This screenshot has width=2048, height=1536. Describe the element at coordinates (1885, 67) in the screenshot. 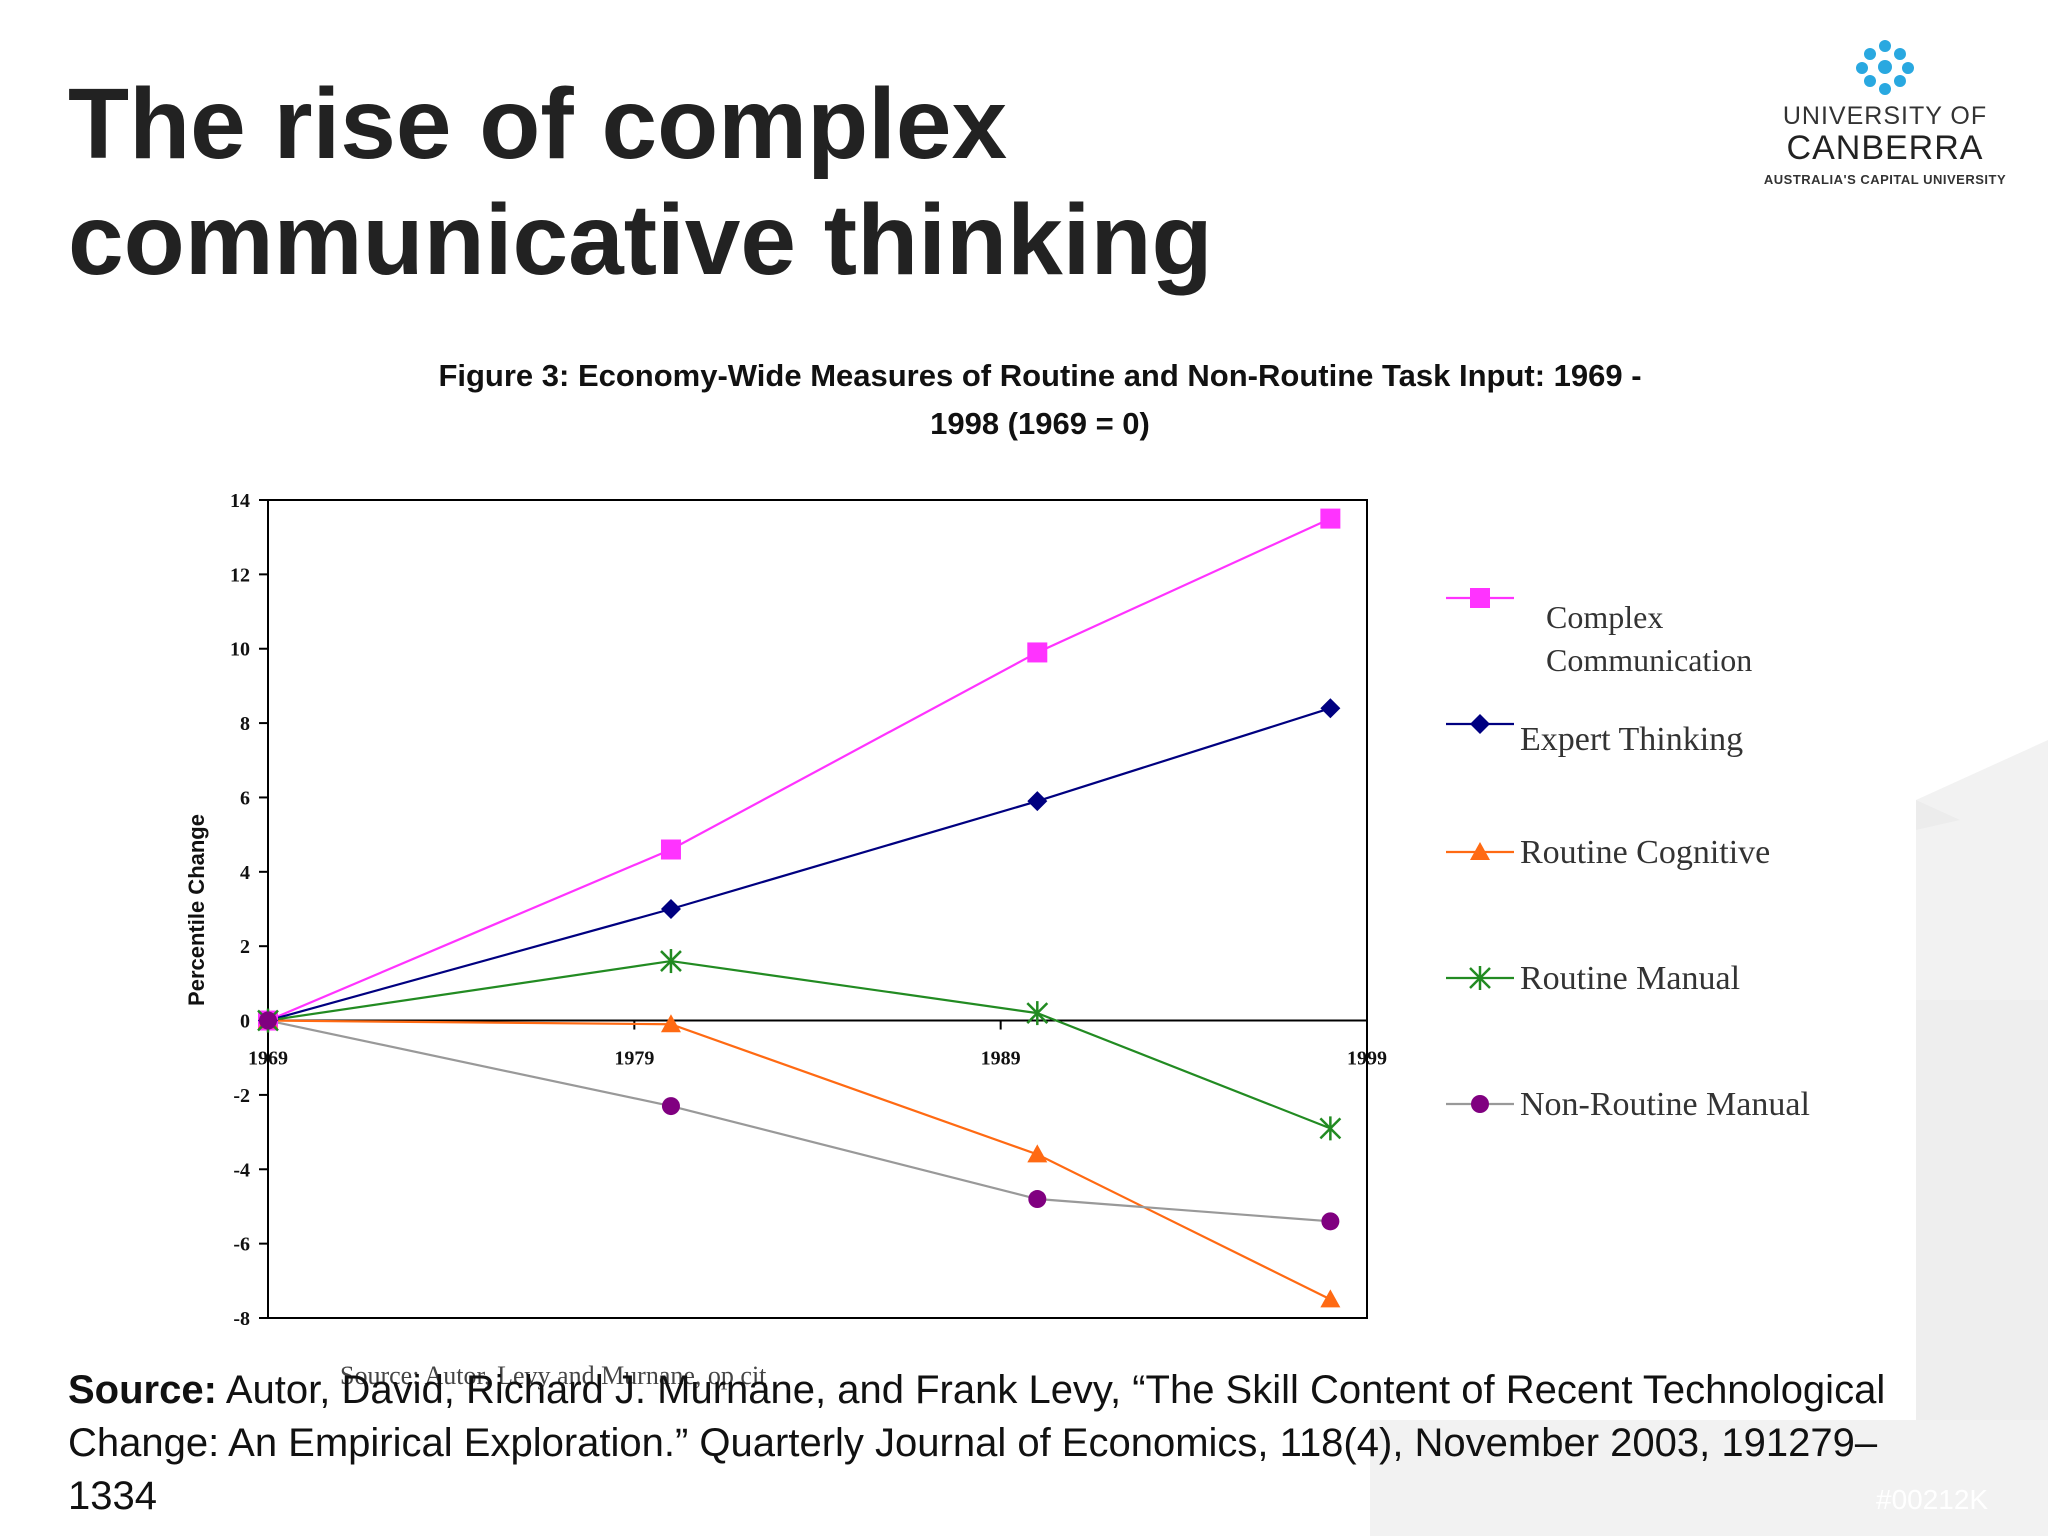

I see `snowflake-logo-icon` at that location.